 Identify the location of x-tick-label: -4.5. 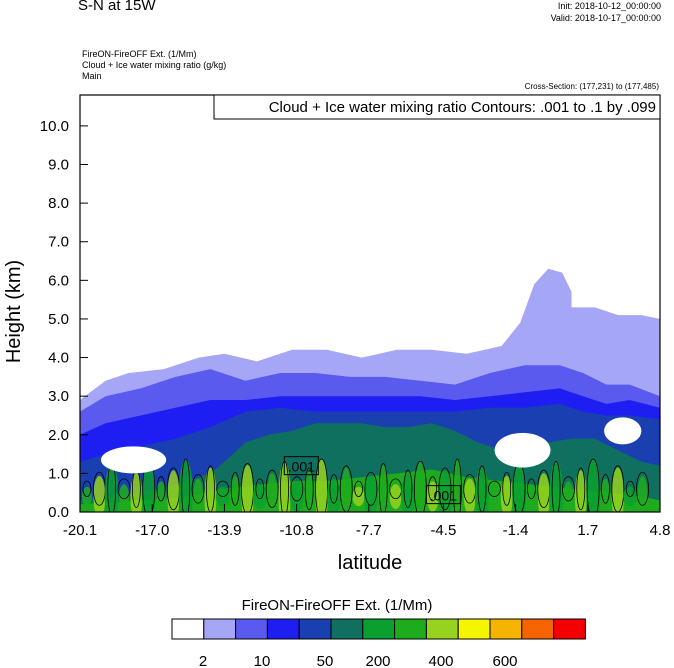
(443, 530).